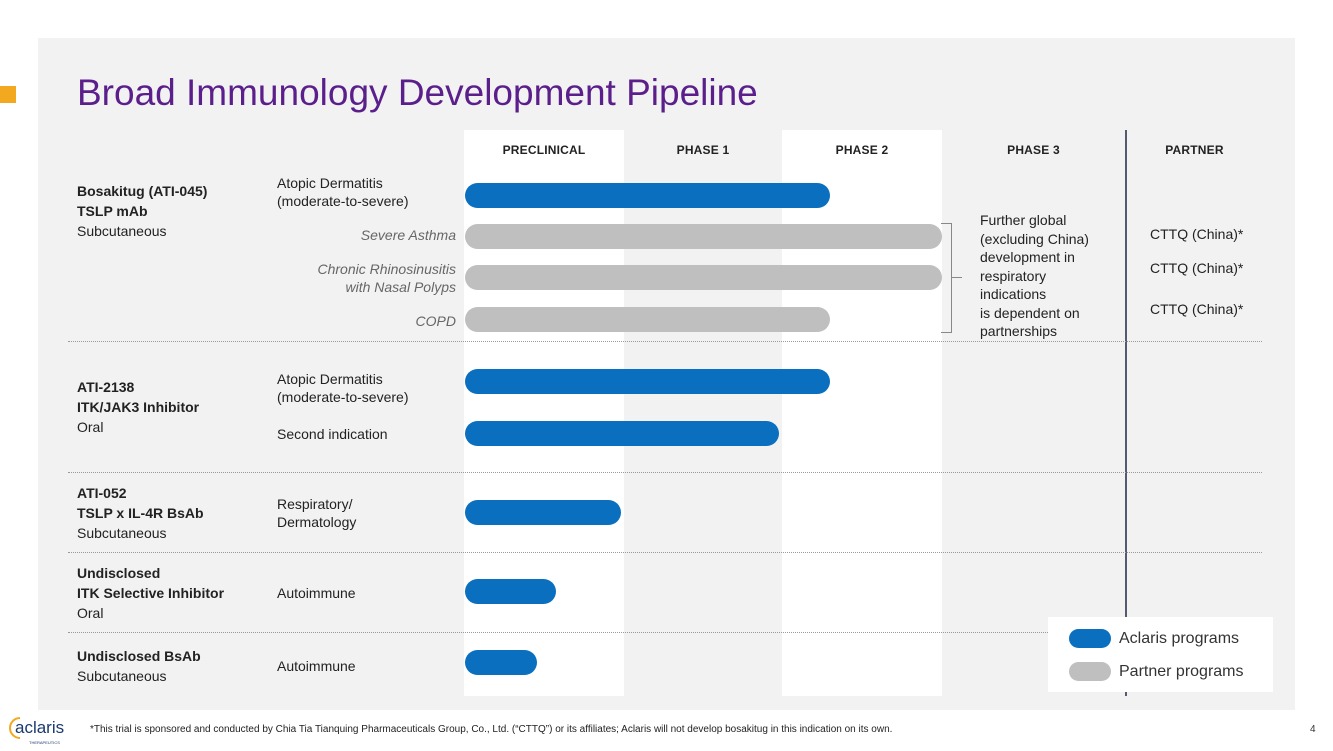  I want to click on progress-bar-ati-2138-ad, so click(647, 381).